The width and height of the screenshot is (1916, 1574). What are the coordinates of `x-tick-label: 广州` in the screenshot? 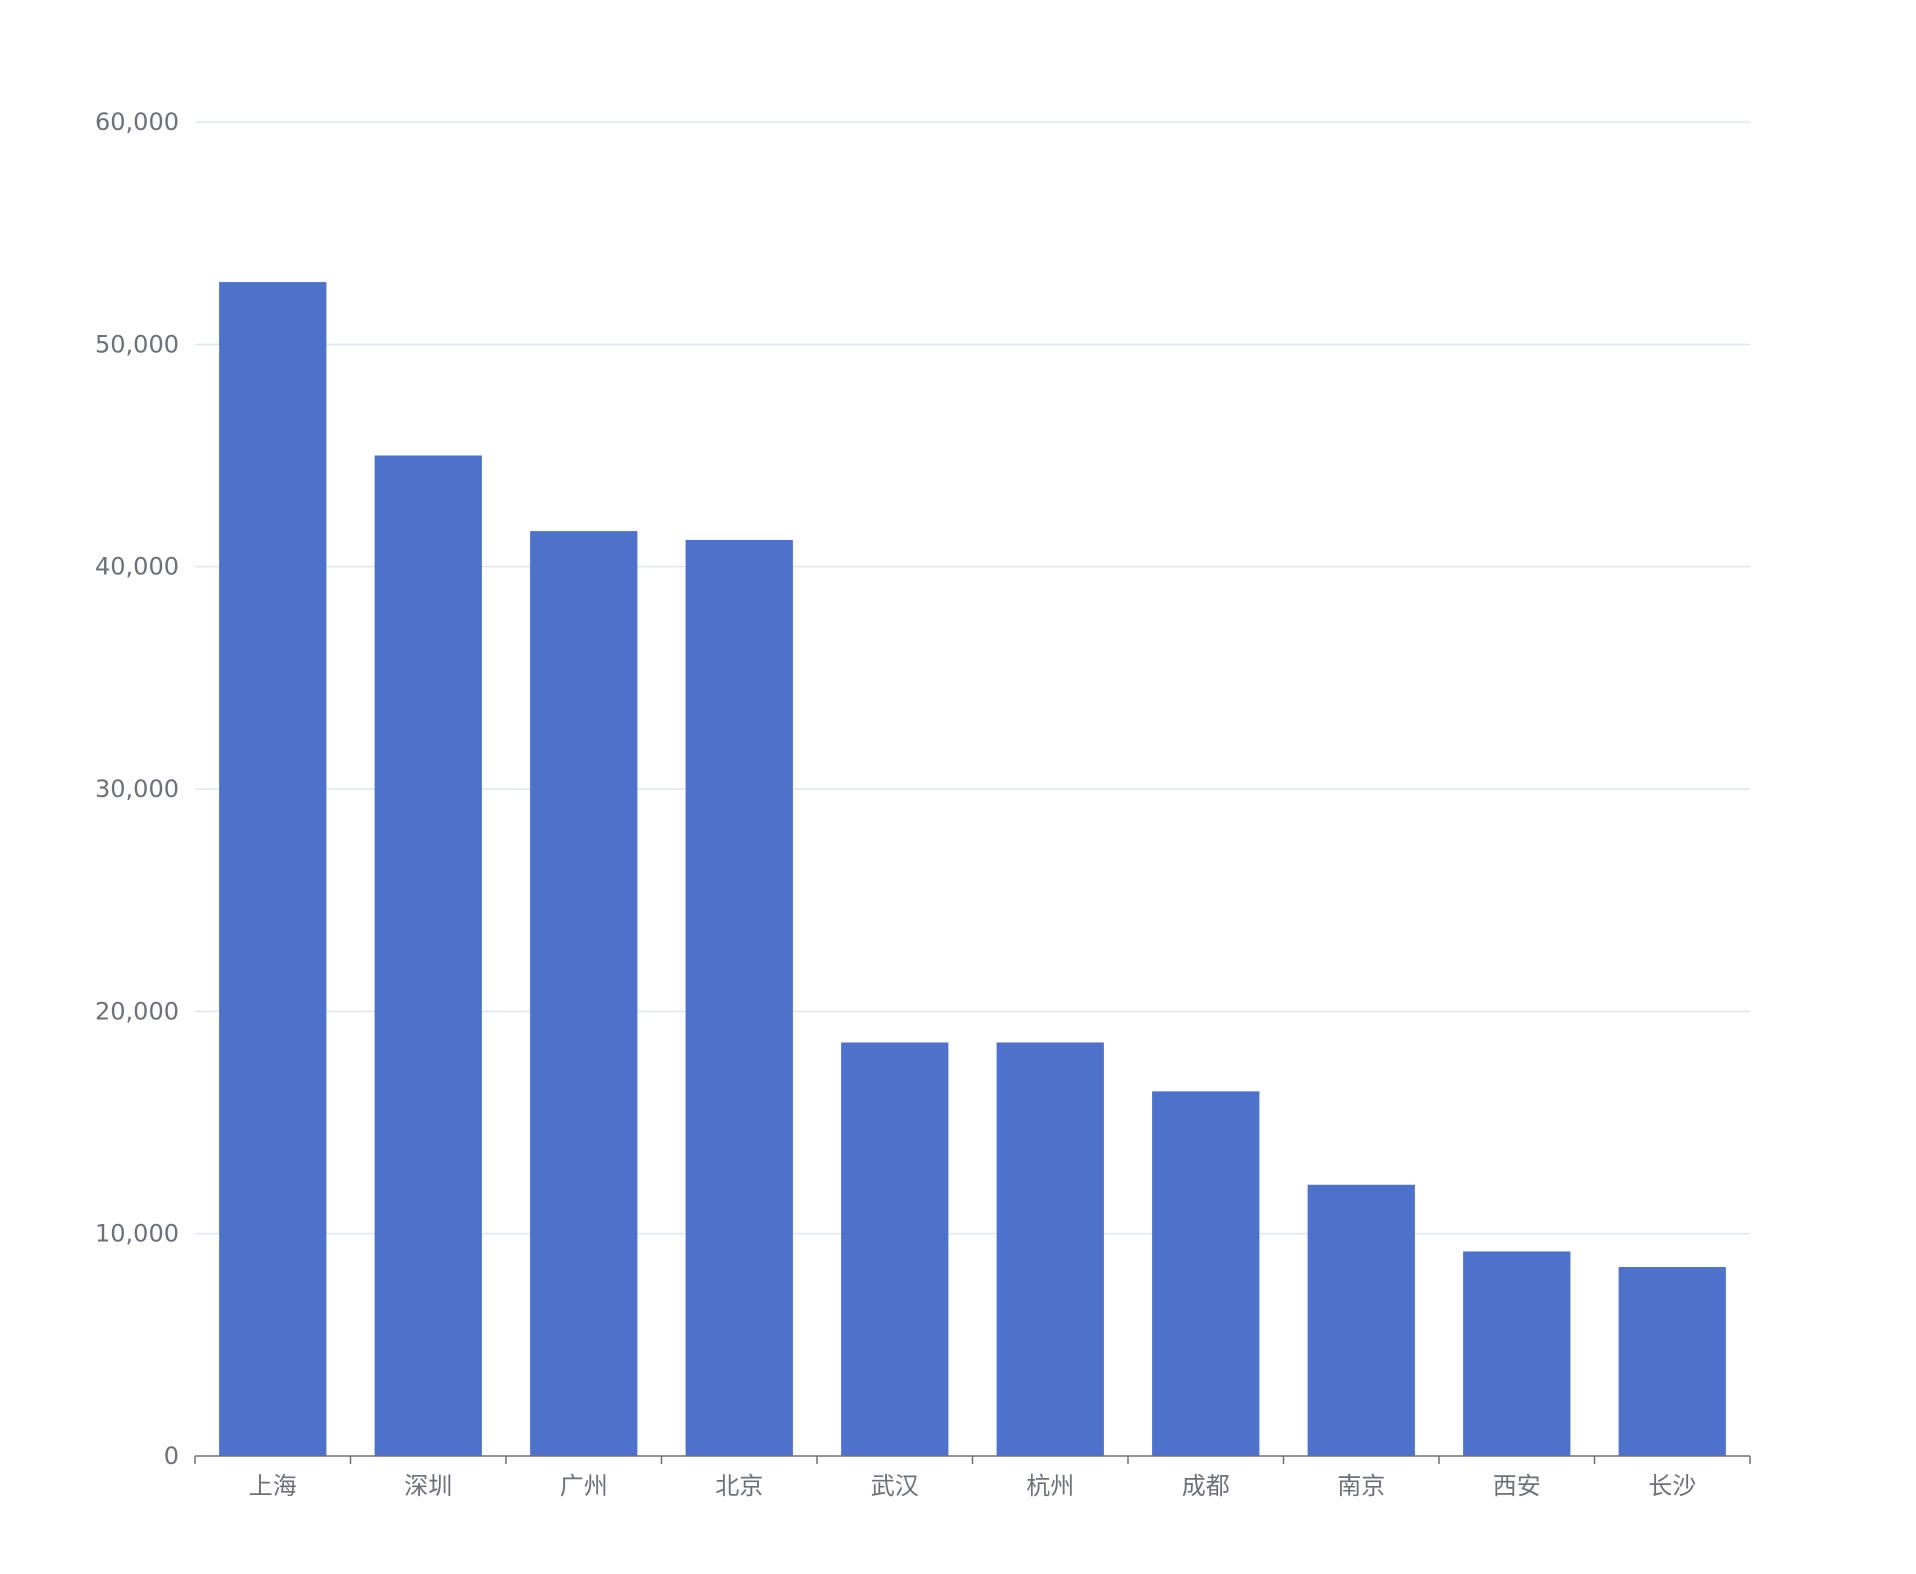 It's located at (584, 1486).